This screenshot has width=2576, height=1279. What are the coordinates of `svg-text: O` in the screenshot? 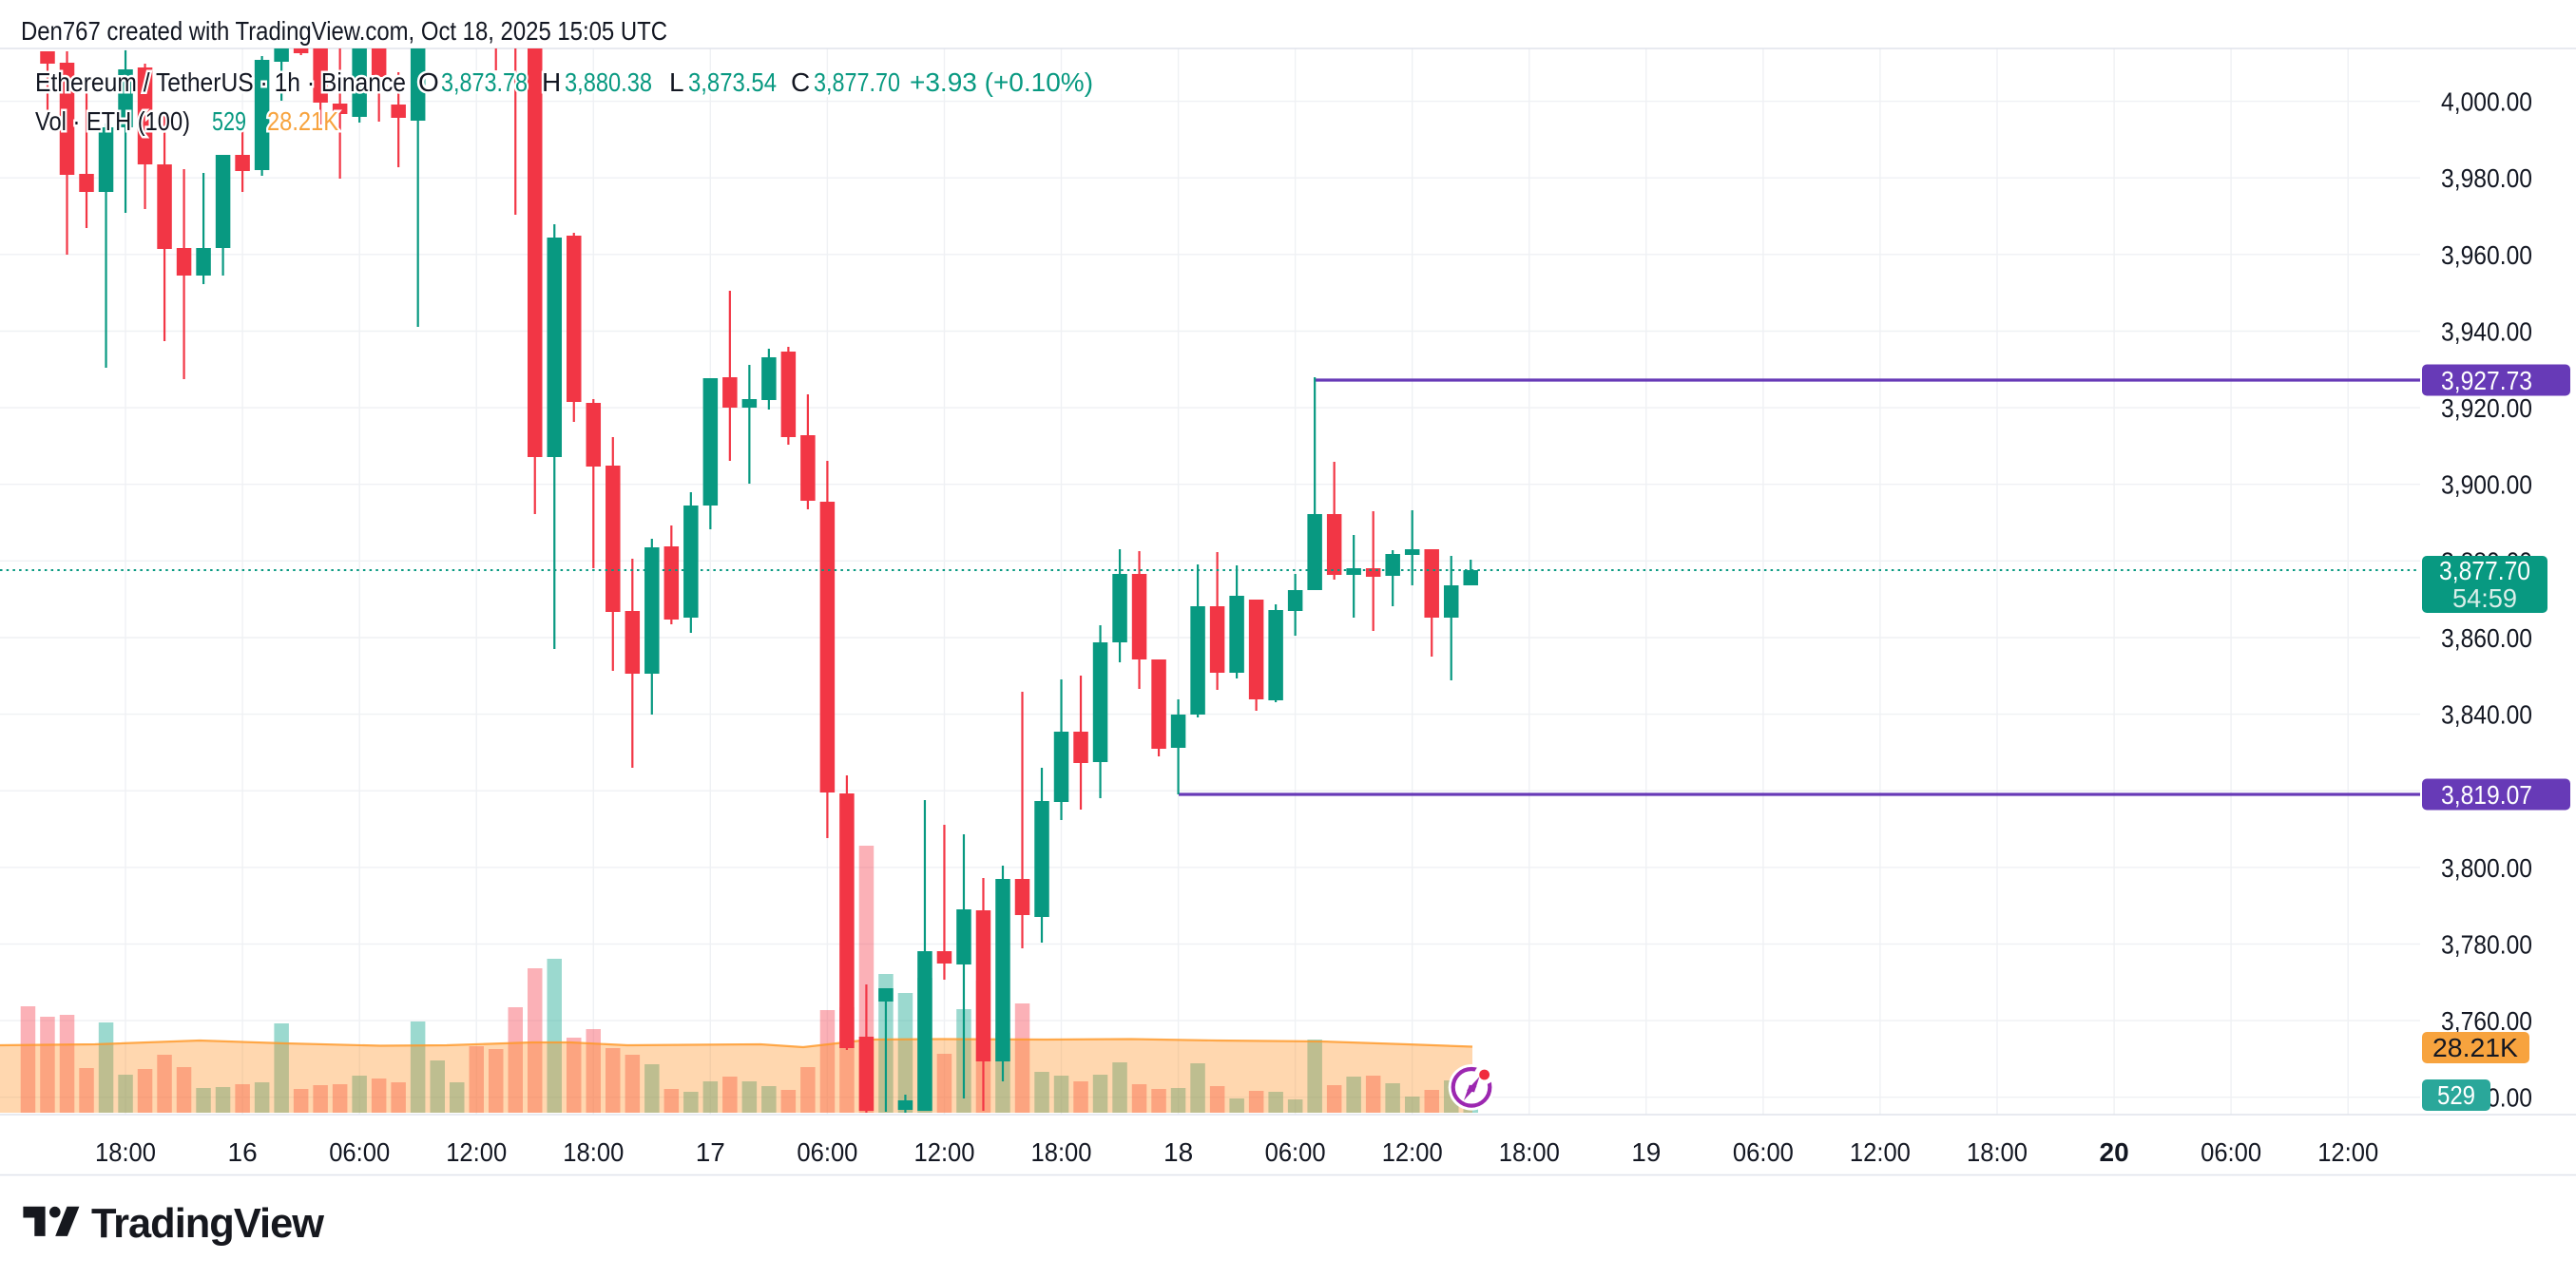 It's located at (428, 82).